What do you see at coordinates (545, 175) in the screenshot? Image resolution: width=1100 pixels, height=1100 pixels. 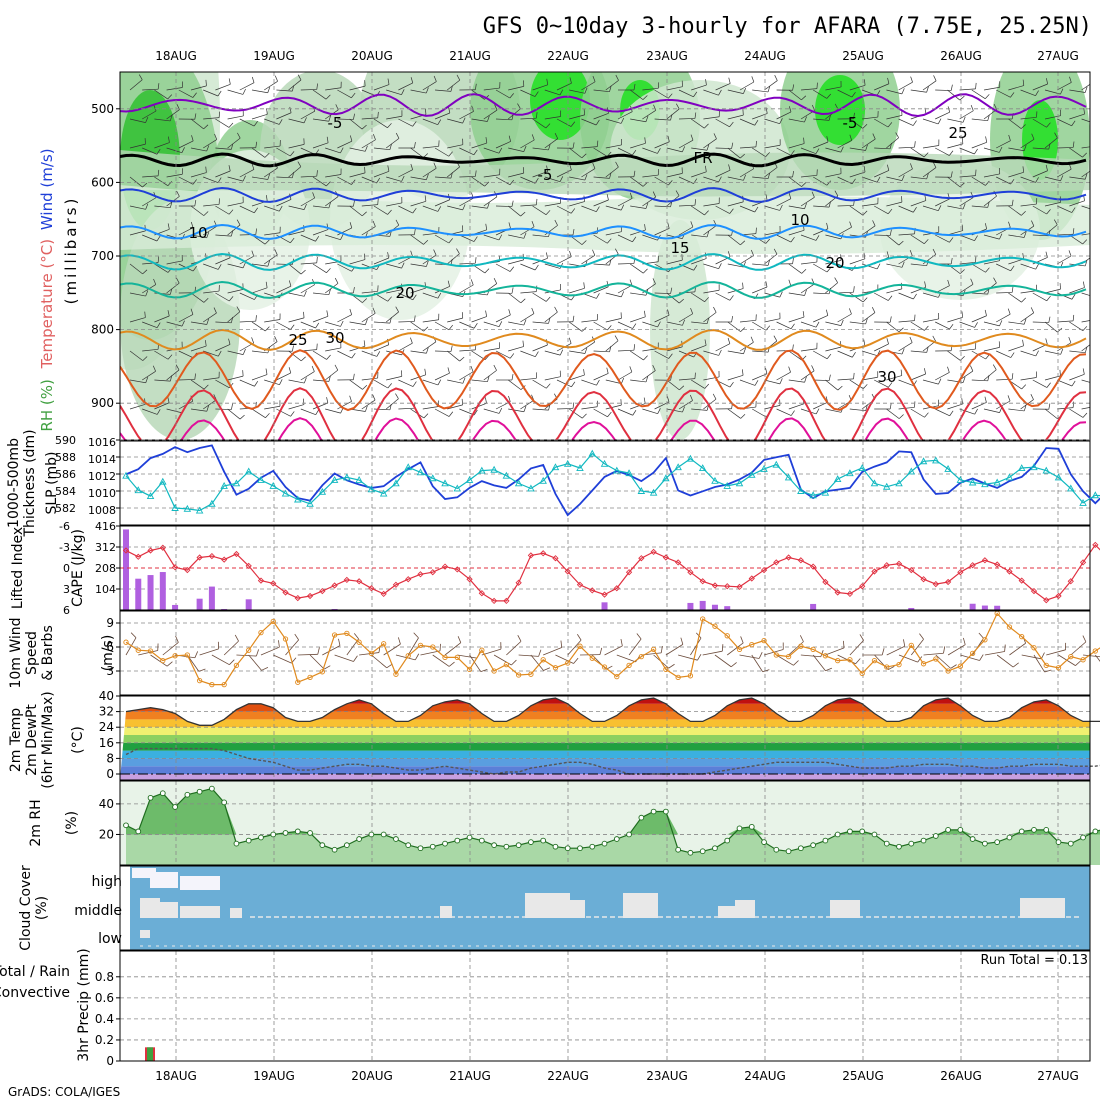 I see `contour-label: -5` at bounding box center [545, 175].